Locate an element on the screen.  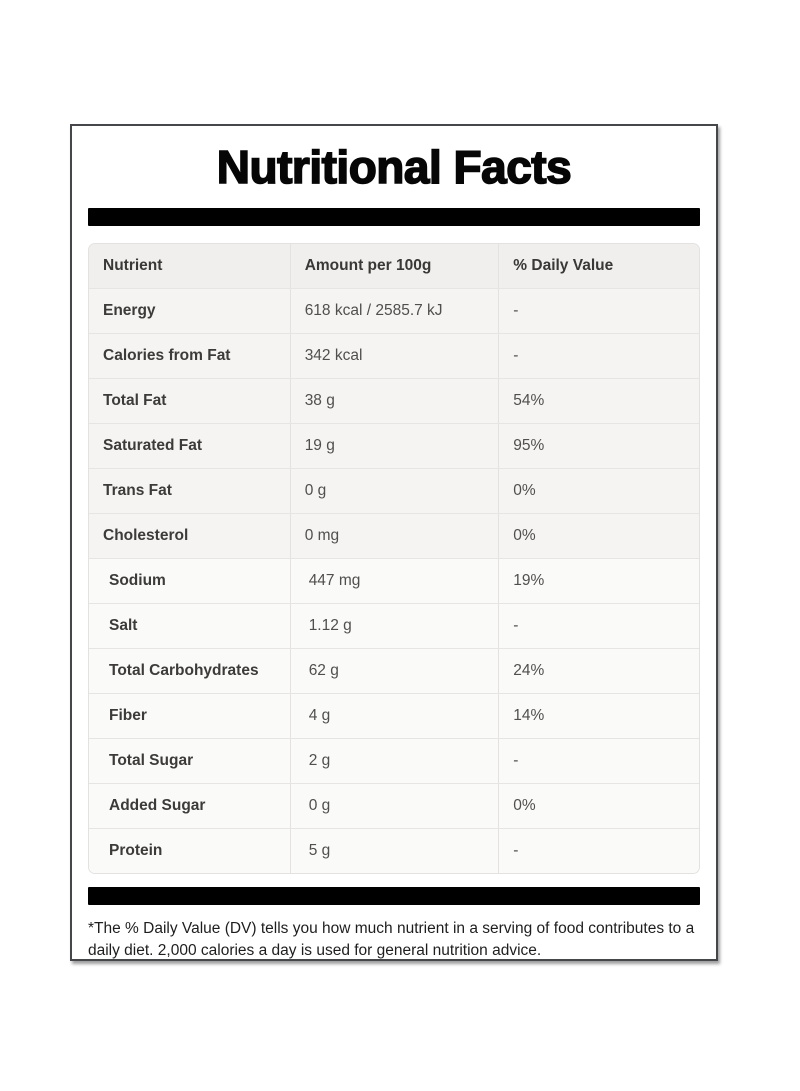
amount-cell: 342 kcal is located at coordinates (394, 356).